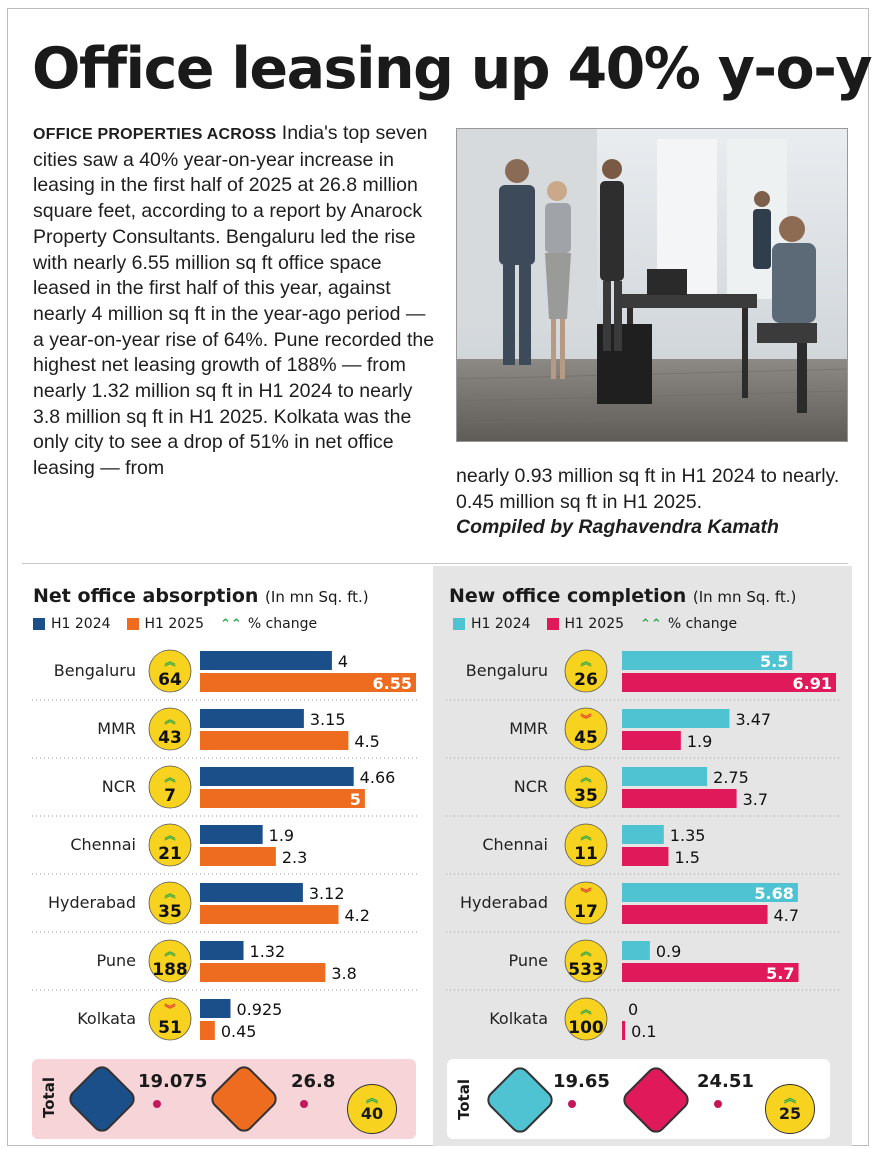 The height and width of the screenshot is (1149, 877). Describe the element at coordinates (174, 624) in the screenshot. I see `legend-label-h1-2025: H1 2025` at that location.